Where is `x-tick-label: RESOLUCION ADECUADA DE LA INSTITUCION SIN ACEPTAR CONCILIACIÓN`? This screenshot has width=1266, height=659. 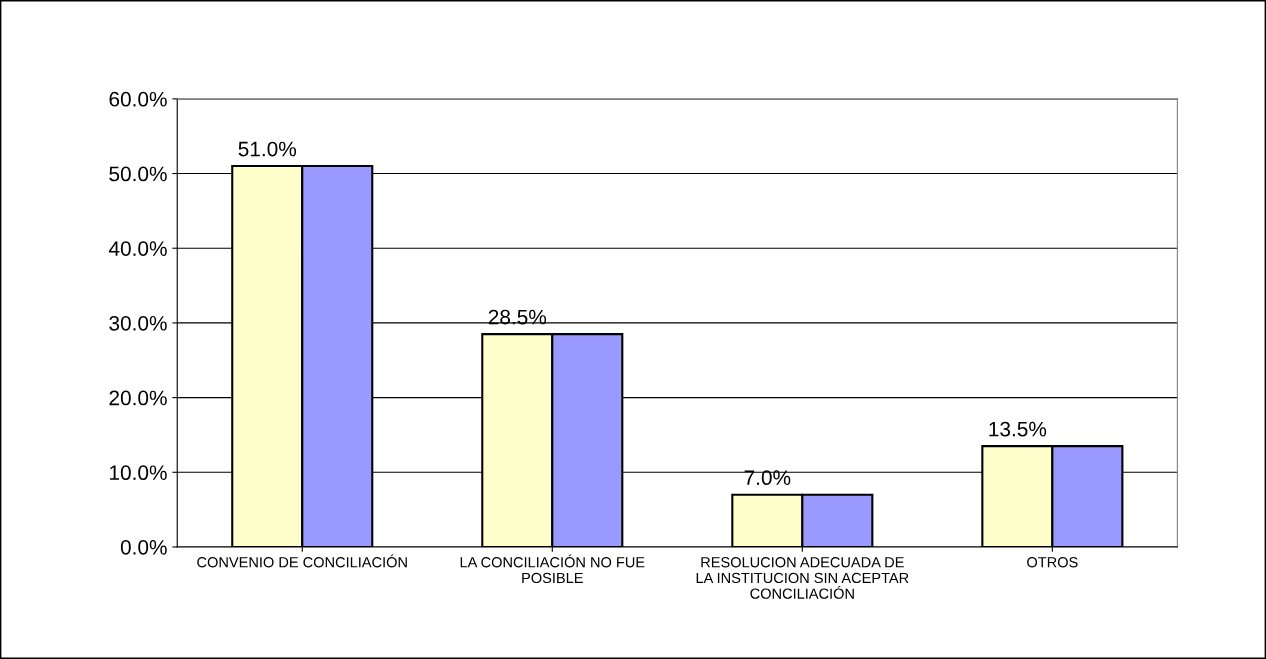 x-tick-label: RESOLUCION ADECUADA DE LA INSTITUCION SIN ACEPTAR CONCILIACIÓN is located at coordinates (802, 578).